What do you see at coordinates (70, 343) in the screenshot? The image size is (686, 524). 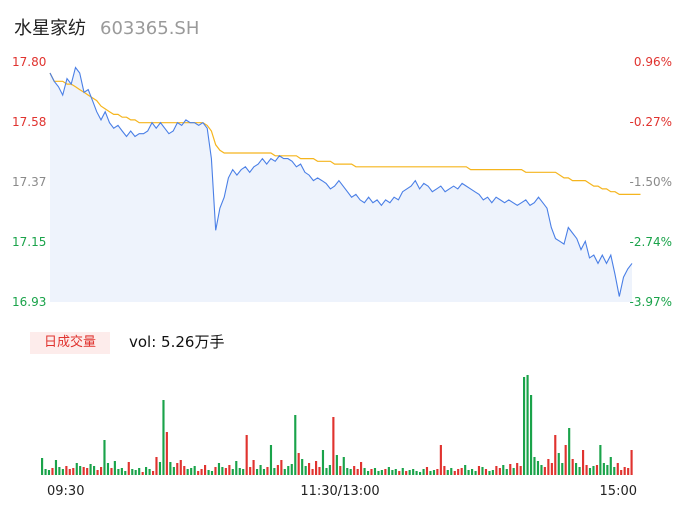 I see `volume-tab: 日成交量` at bounding box center [70, 343].